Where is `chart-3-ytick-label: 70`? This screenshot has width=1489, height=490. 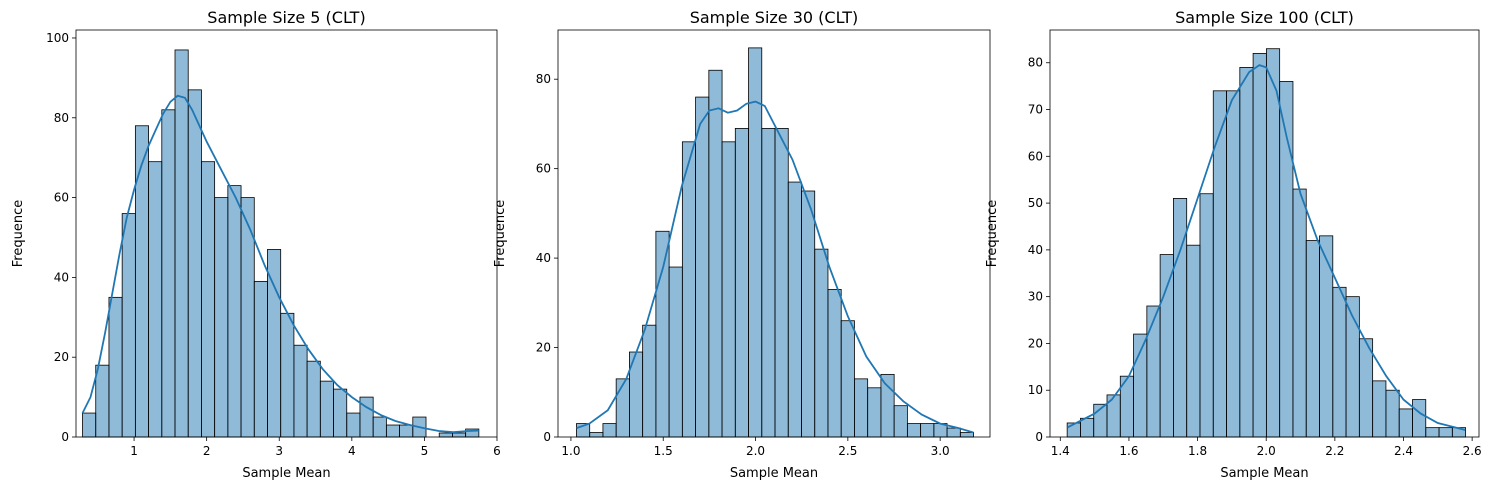 chart-3-ytick-label: 70 is located at coordinates (1035, 110).